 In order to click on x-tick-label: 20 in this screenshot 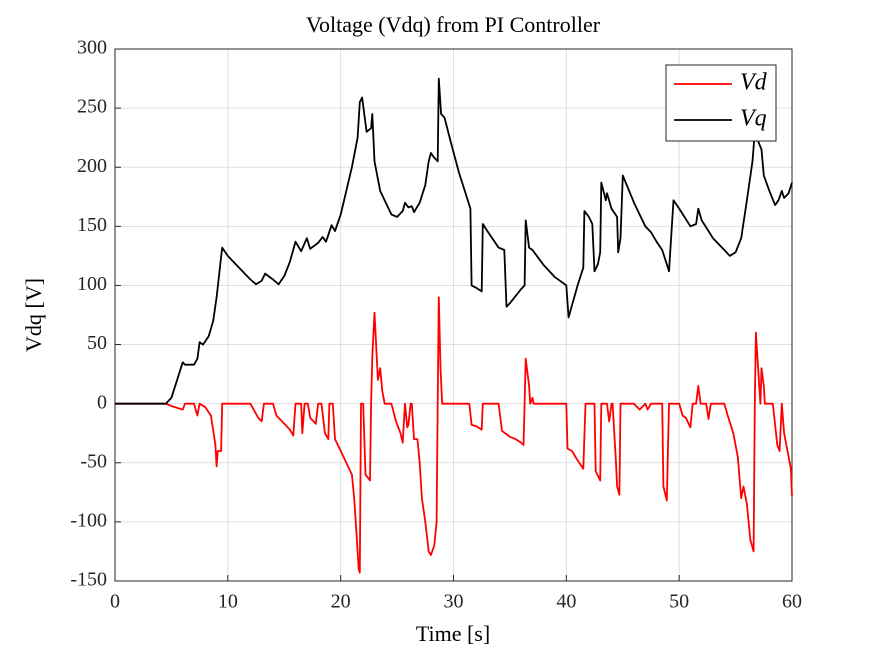, I will do `click(341, 602)`.